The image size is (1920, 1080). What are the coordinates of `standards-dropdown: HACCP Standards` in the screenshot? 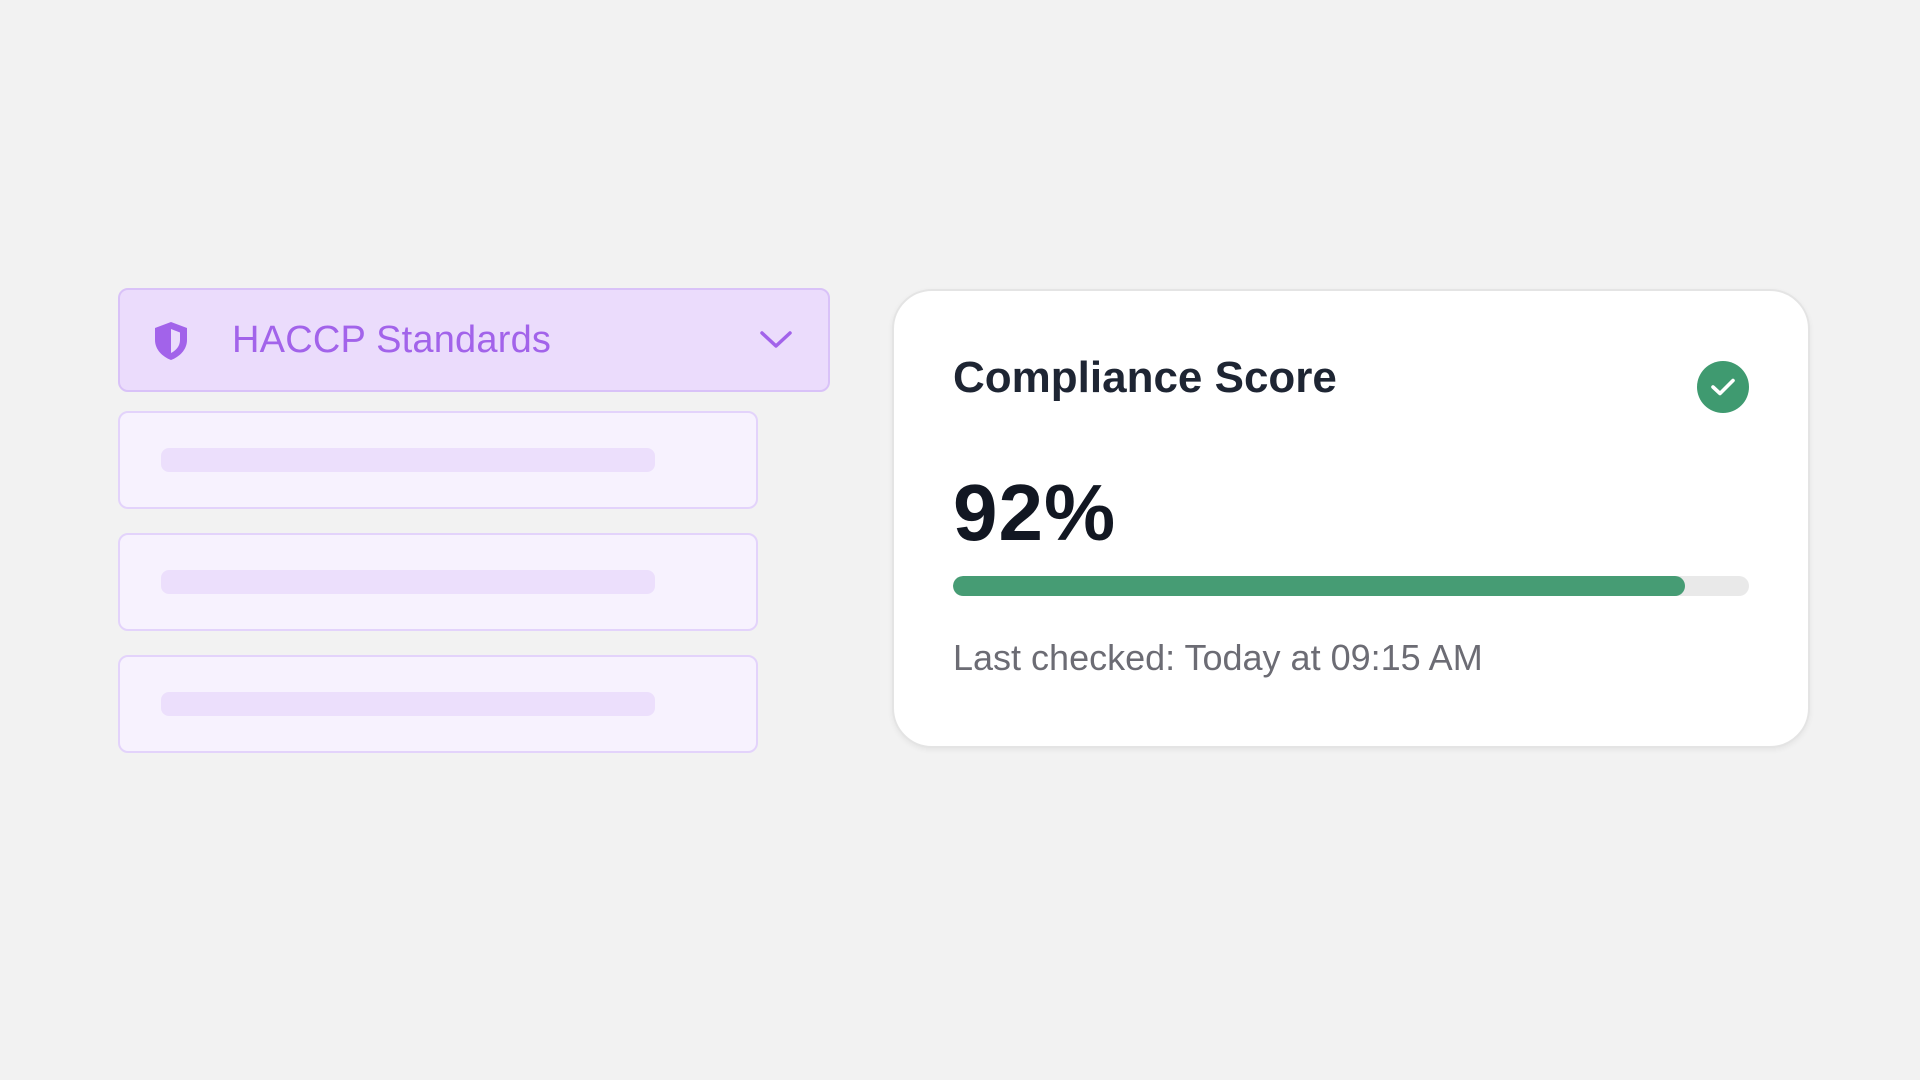 It's located at (474, 340).